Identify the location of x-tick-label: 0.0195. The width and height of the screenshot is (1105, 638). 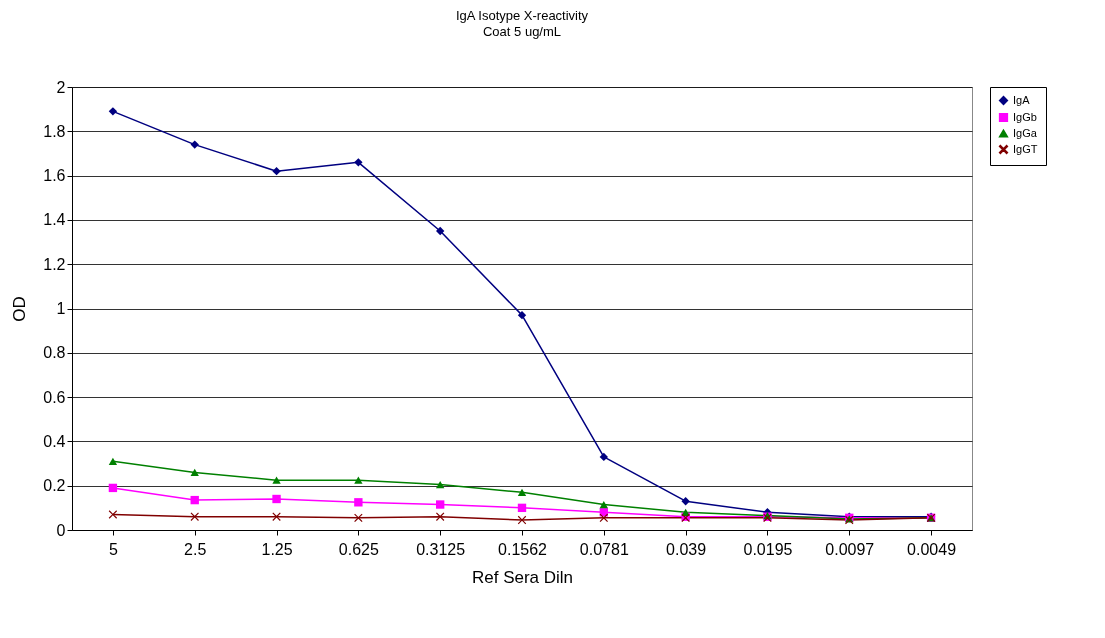
(768, 549).